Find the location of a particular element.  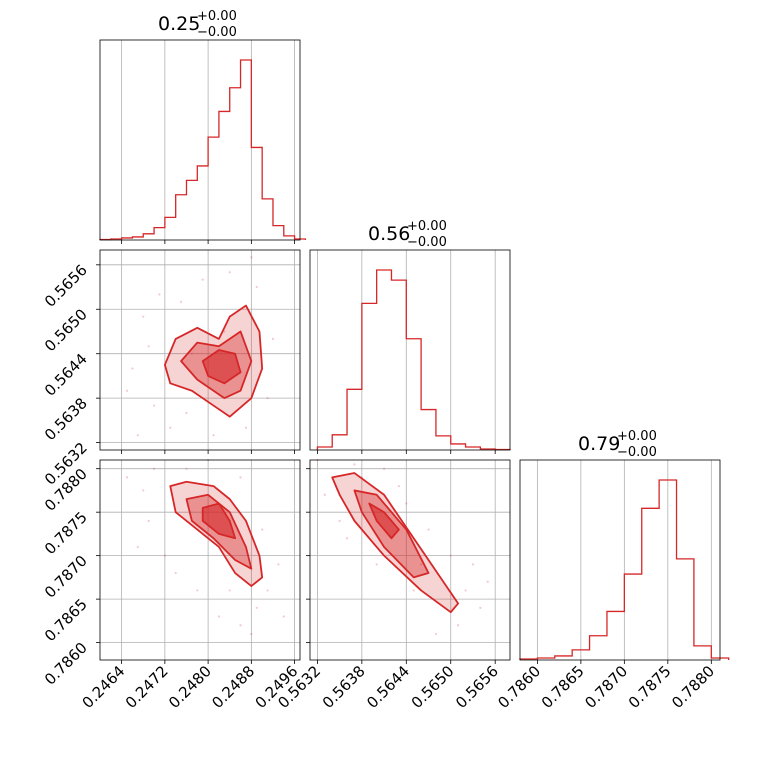

title-plus-0: +0.00 is located at coordinates (217, 16).